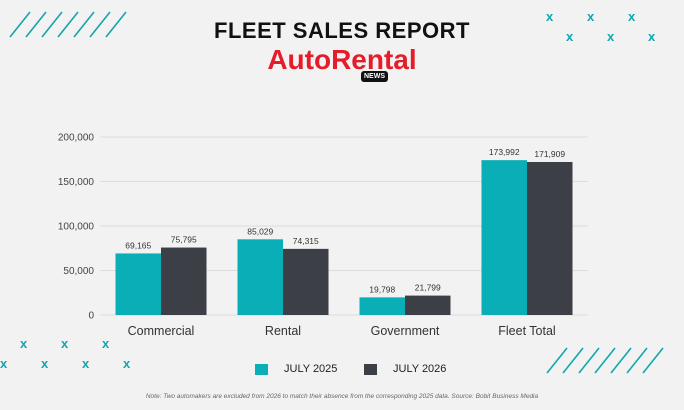  What do you see at coordinates (428, 288) in the screenshot?
I see `bar-value-label: 21,799` at bounding box center [428, 288].